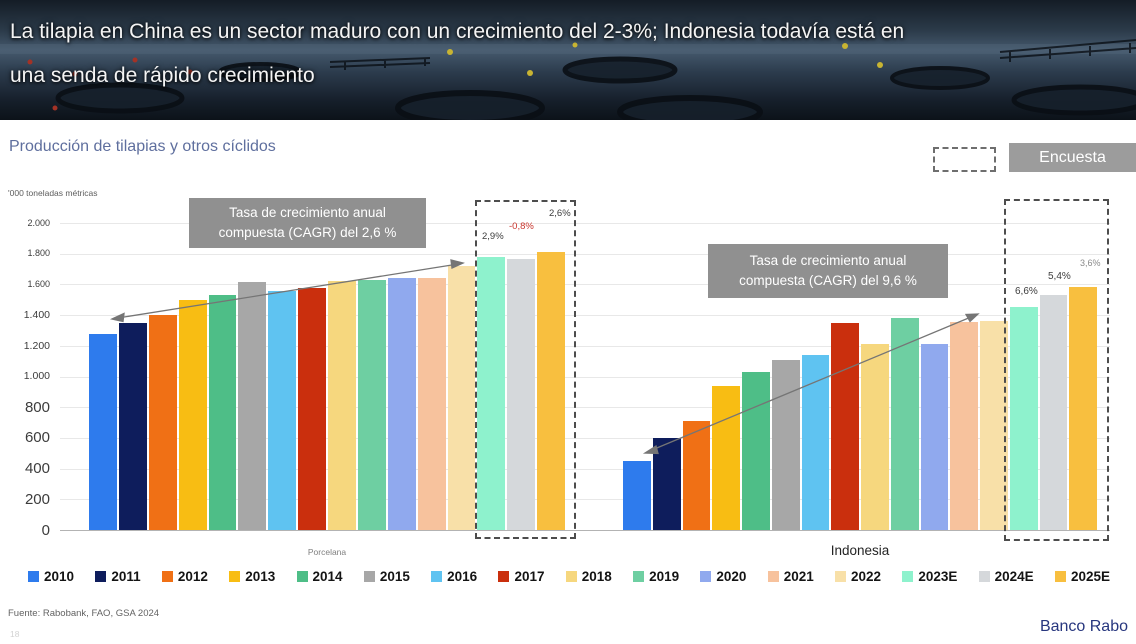 This screenshot has width=1136, height=644. Describe the element at coordinates (1014, 576) in the screenshot. I see `legend-label-2024e: 2024E` at that location.